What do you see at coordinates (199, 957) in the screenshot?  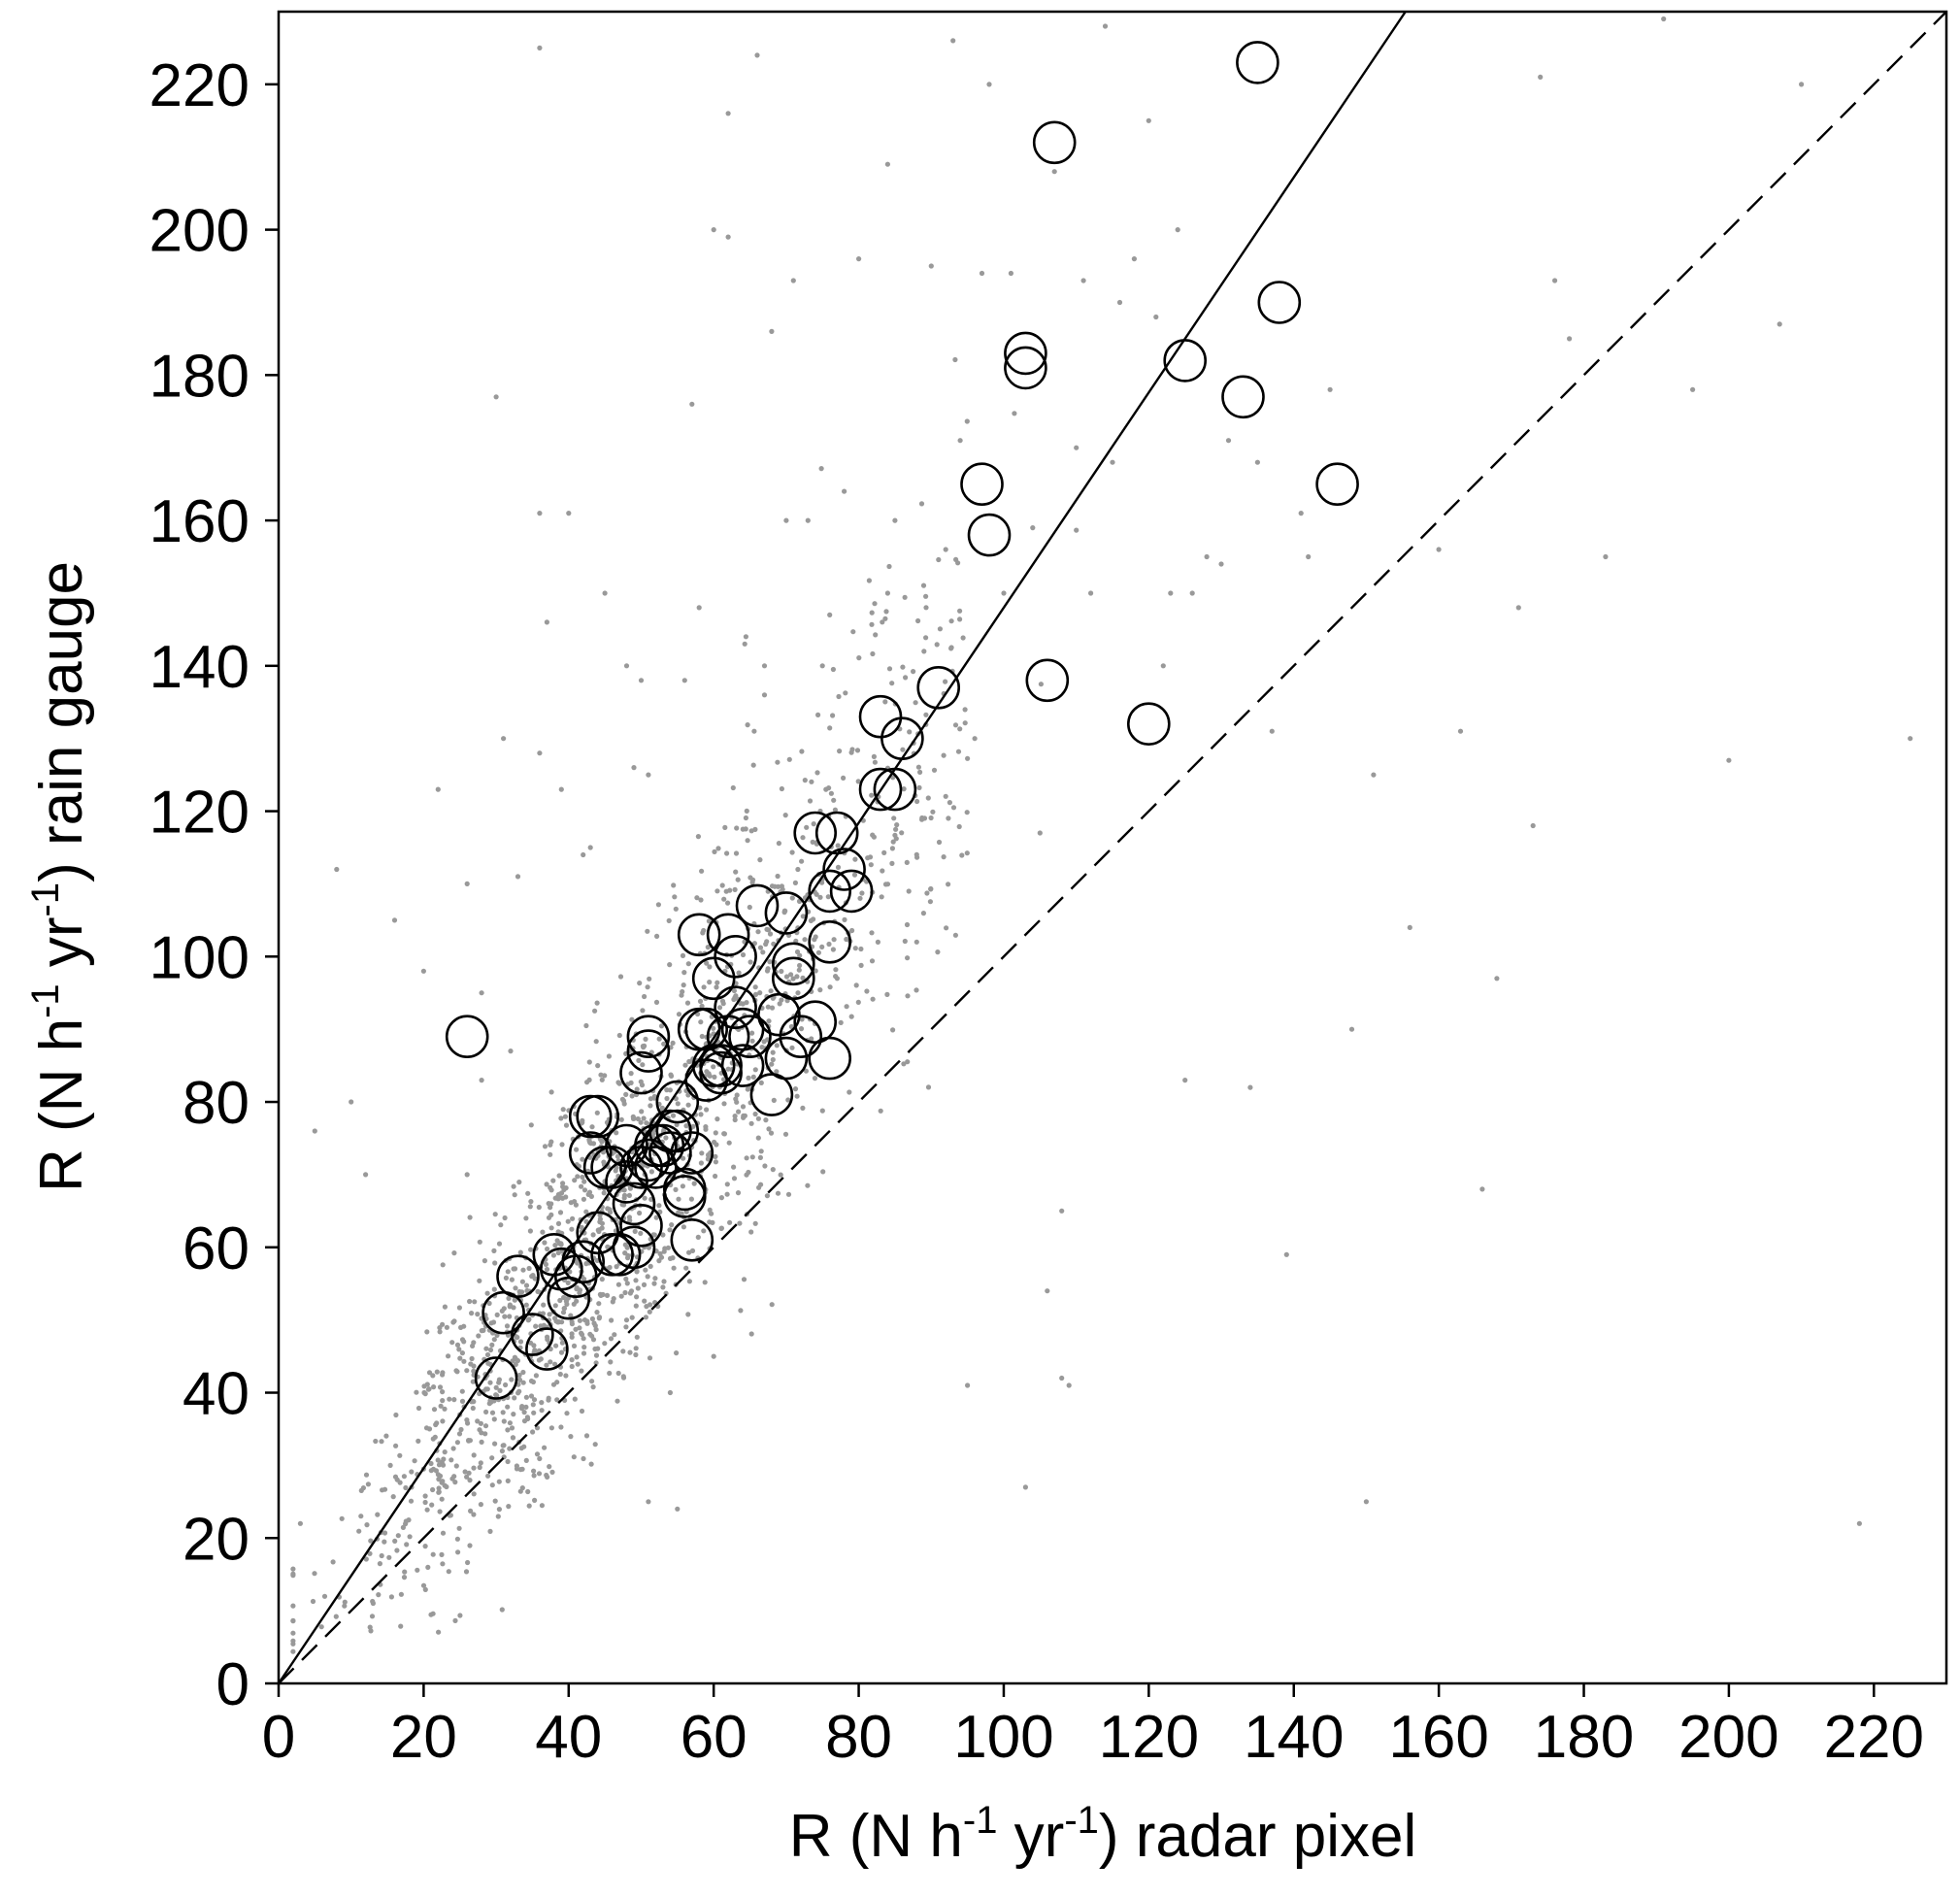 I see `y-tick-label: 100` at bounding box center [199, 957].